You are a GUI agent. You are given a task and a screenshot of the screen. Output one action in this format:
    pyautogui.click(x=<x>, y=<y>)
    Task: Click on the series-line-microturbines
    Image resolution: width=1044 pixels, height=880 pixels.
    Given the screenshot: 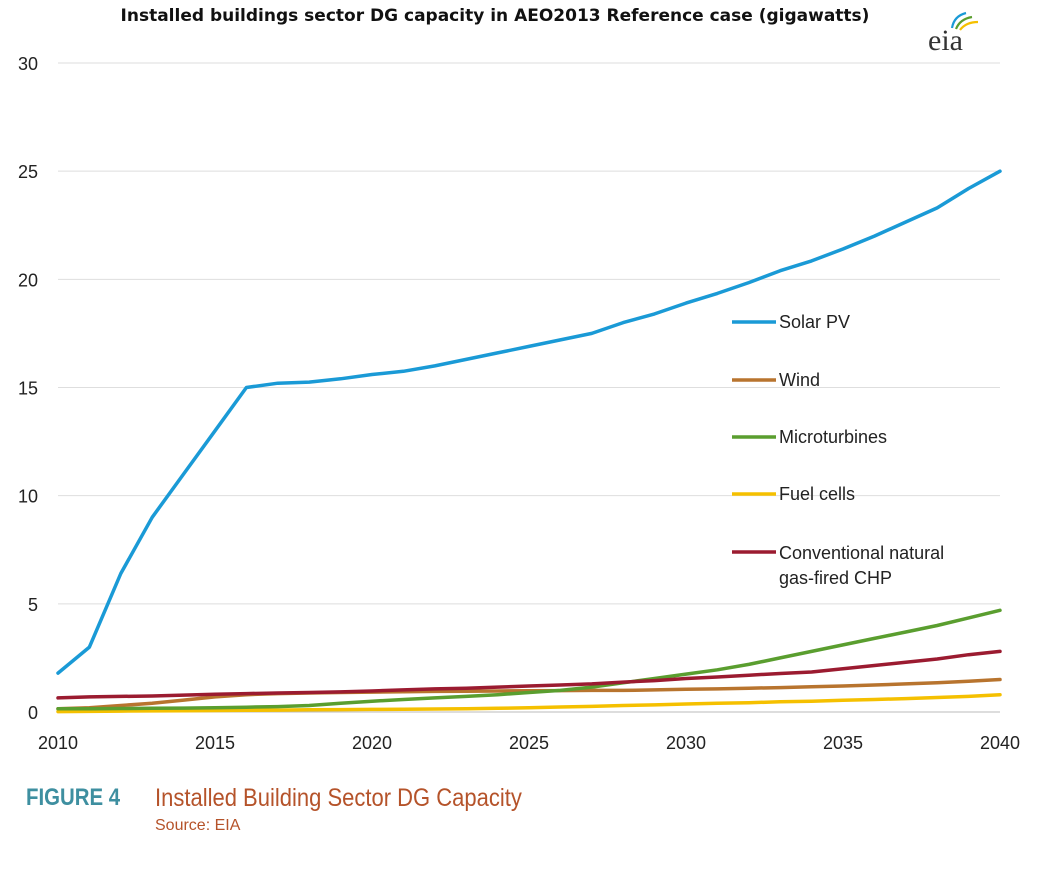 What is the action you would take?
    pyautogui.click(x=529, y=659)
    